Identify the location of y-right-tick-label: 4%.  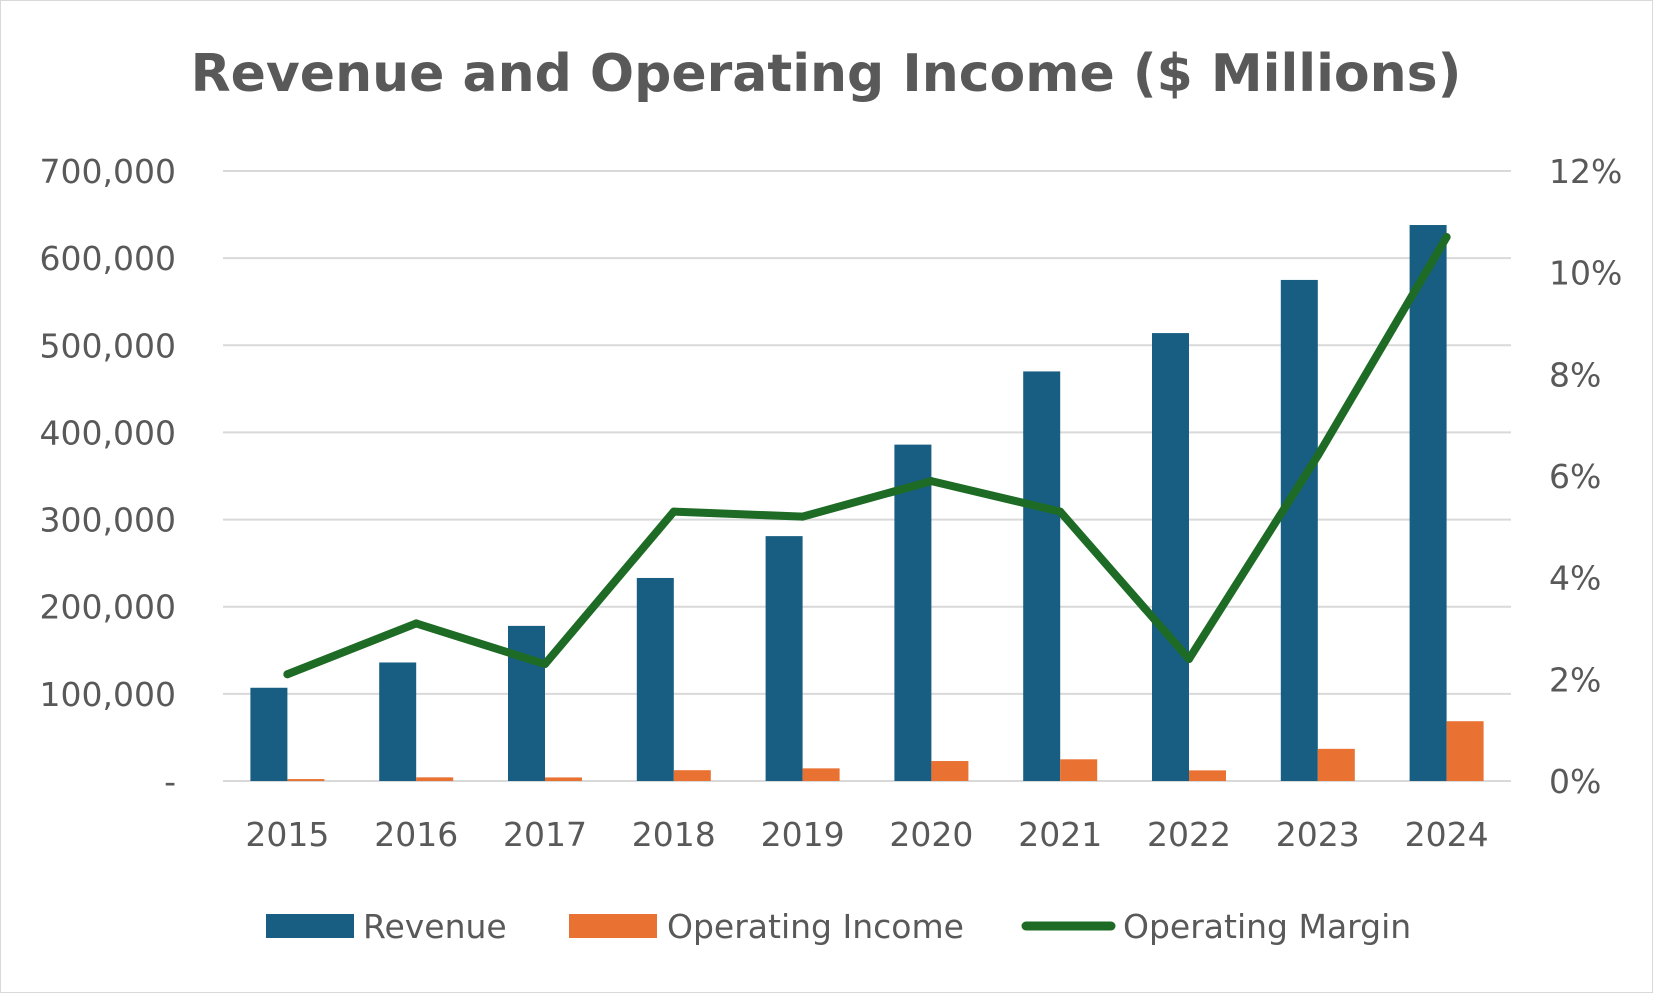
(1575, 578).